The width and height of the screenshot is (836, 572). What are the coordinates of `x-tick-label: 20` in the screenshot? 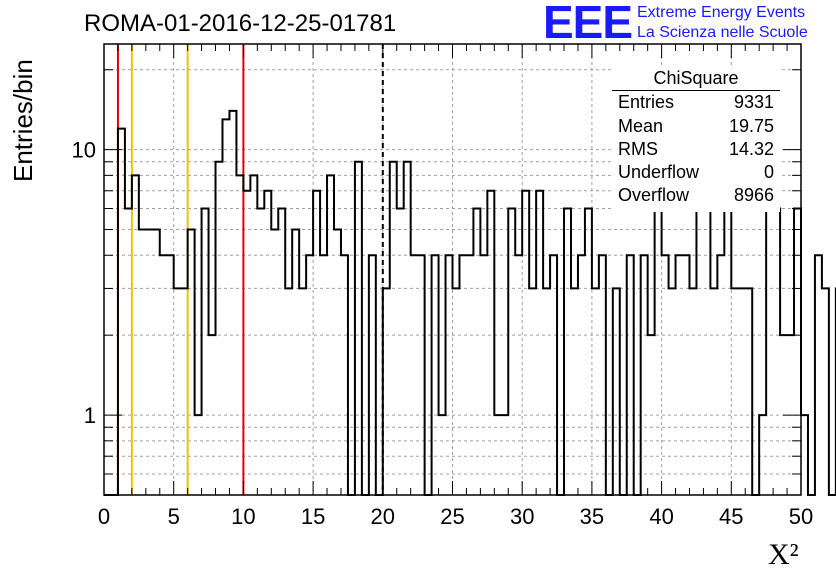 It's located at (383, 516).